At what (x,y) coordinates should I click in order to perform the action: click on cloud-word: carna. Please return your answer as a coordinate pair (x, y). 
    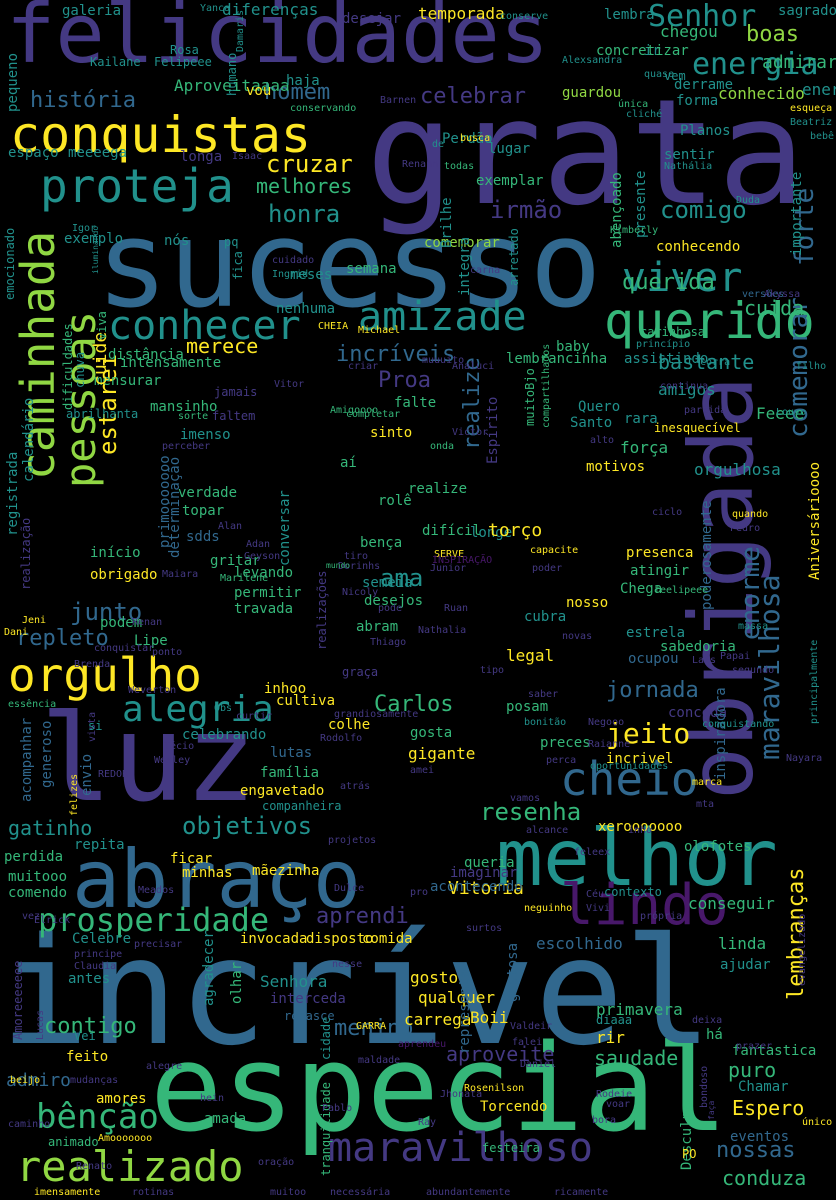
    Looking at the image, I should click on (485, 270).